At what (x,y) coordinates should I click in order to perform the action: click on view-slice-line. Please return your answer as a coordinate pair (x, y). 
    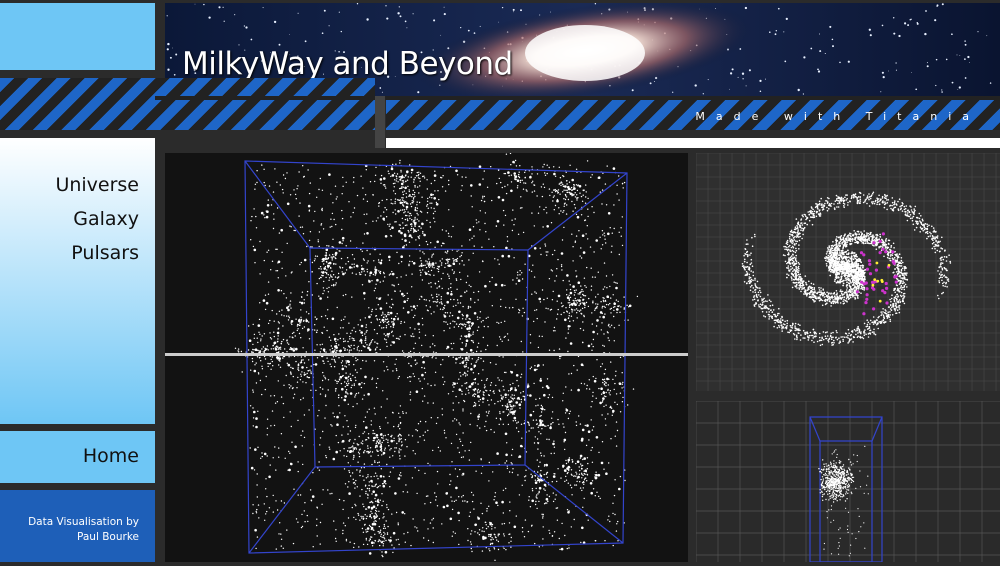
    Looking at the image, I should click on (426, 354).